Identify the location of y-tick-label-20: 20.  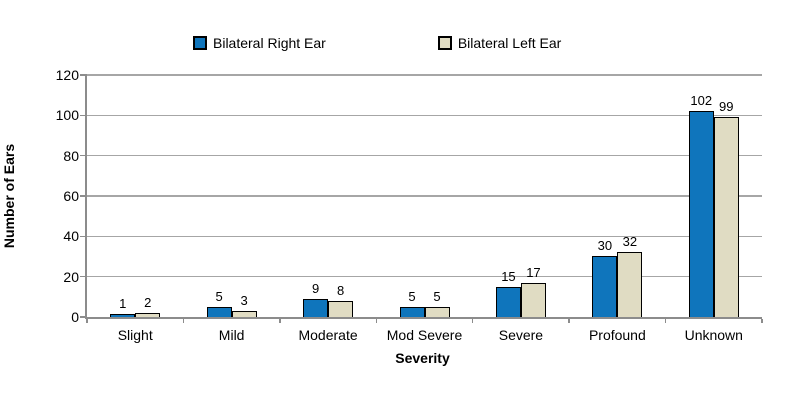
(71, 276).